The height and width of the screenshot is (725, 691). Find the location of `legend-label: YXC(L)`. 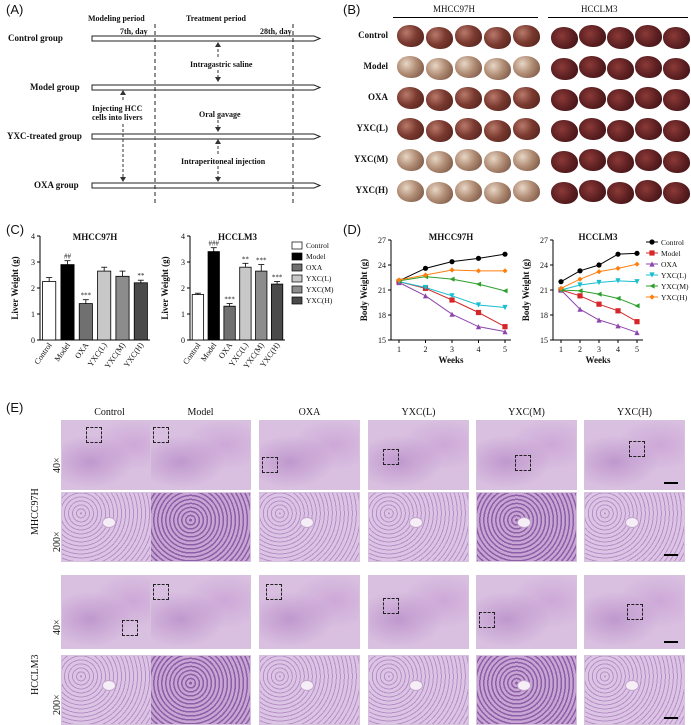

legend-label: YXC(L) is located at coordinates (319, 278).